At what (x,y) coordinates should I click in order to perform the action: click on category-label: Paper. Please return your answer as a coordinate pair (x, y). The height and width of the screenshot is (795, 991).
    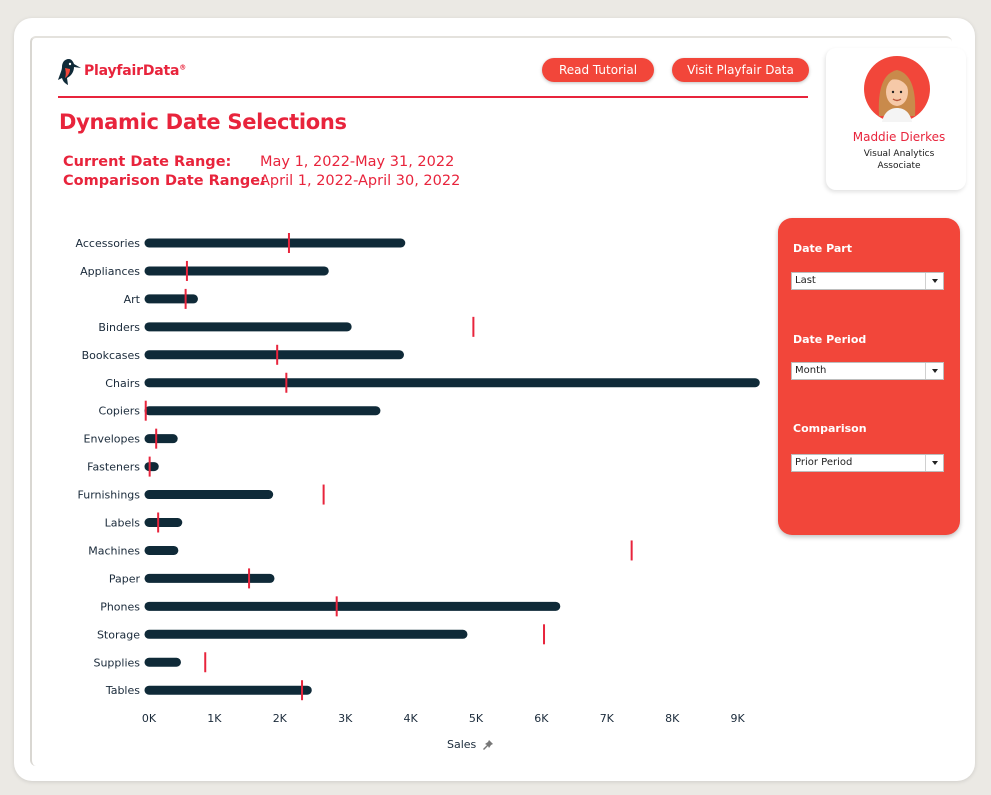
    Looking at the image, I should click on (125, 578).